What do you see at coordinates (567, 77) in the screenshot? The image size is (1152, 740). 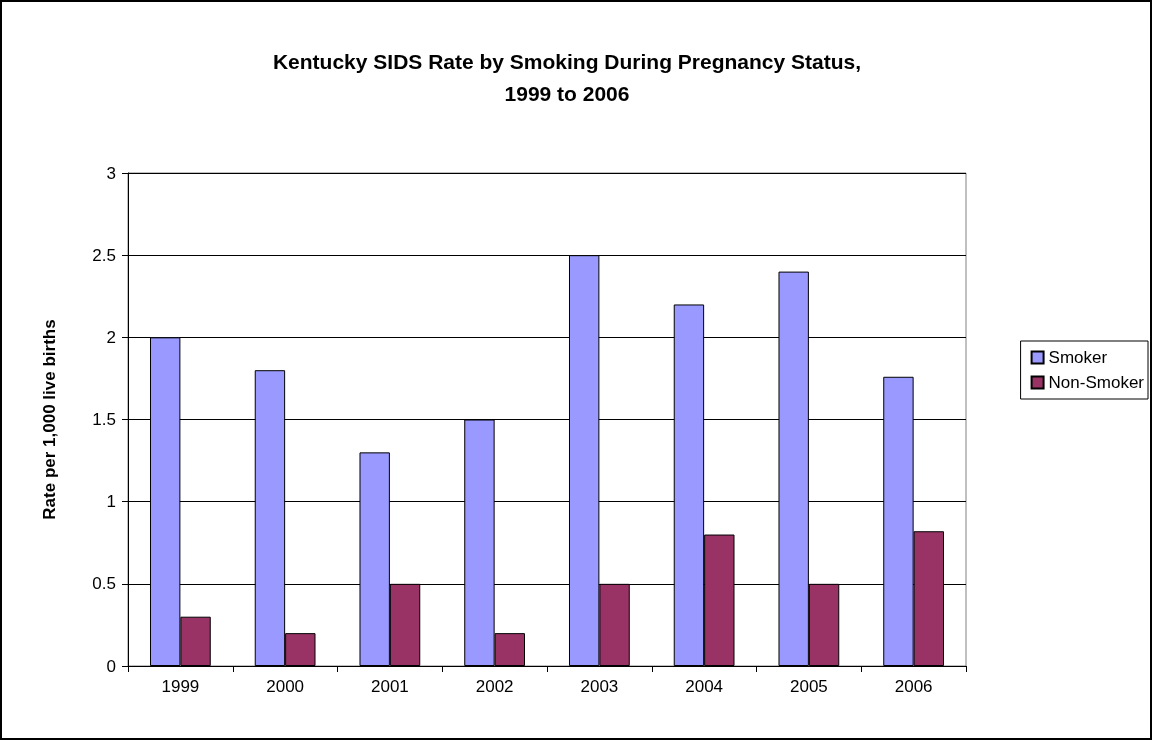 I see `chart-title: Kentucky SIDS Rate by Smoking During Pregnancy Status, 1999 to 2006` at bounding box center [567, 77].